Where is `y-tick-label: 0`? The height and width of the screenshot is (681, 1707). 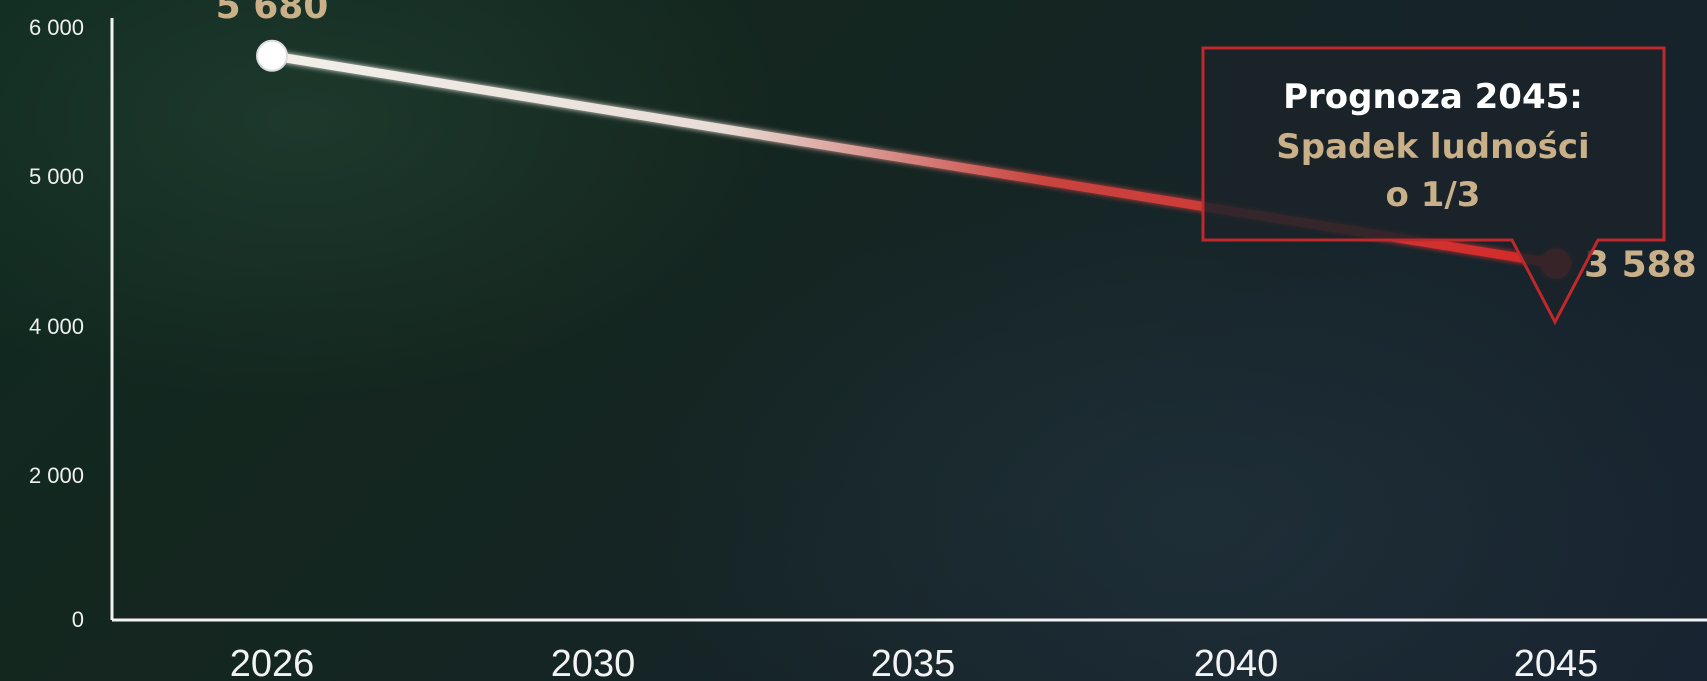
y-tick-label: 0 is located at coordinates (78, 619).